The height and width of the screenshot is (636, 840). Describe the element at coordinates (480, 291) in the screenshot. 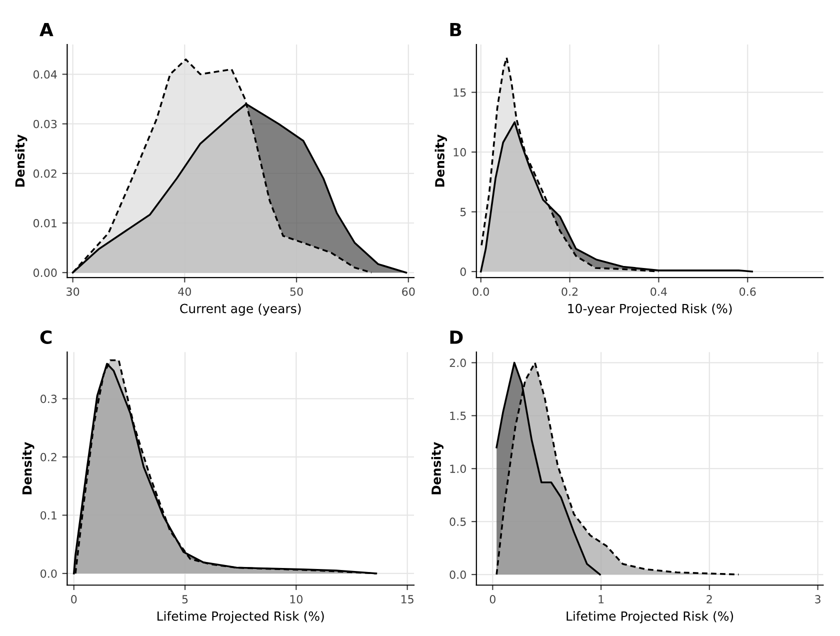

I see `x-tick-label: 0.0` at that location.